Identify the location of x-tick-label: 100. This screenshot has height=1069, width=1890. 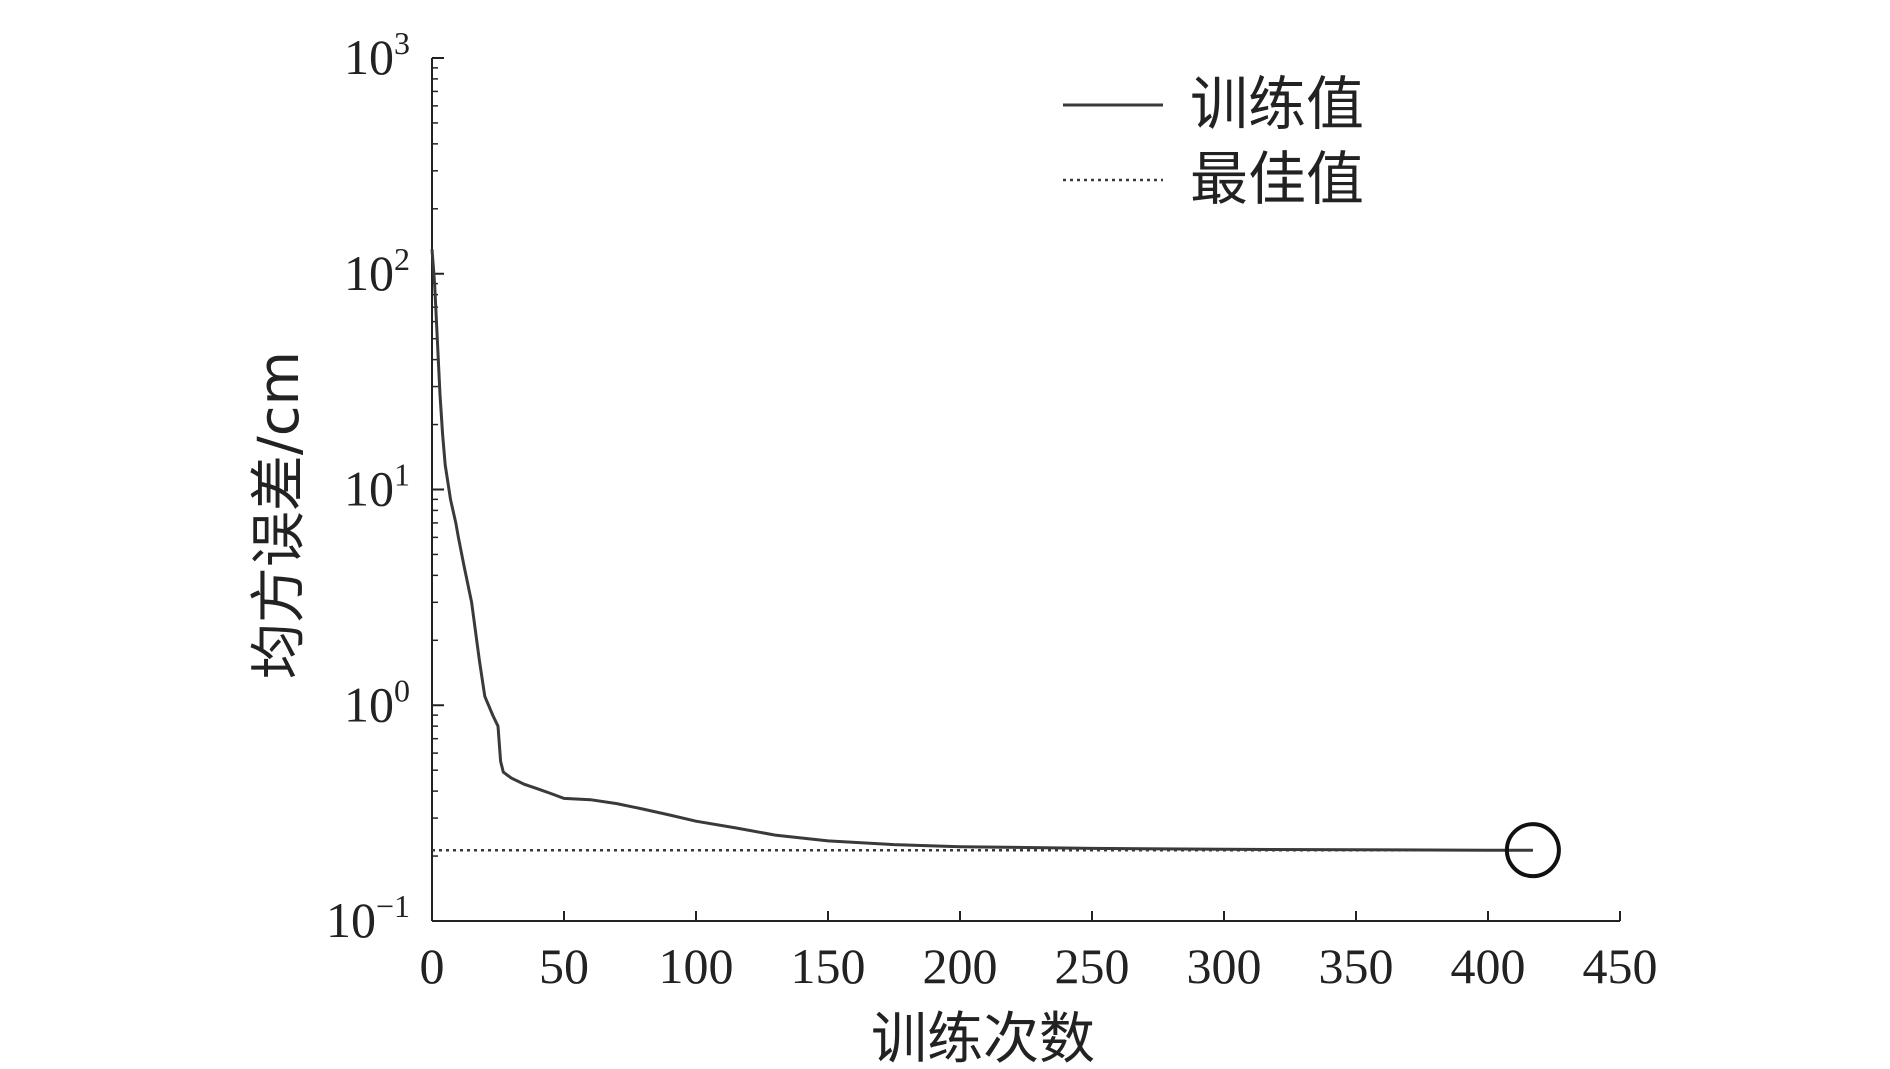
(696, 966).